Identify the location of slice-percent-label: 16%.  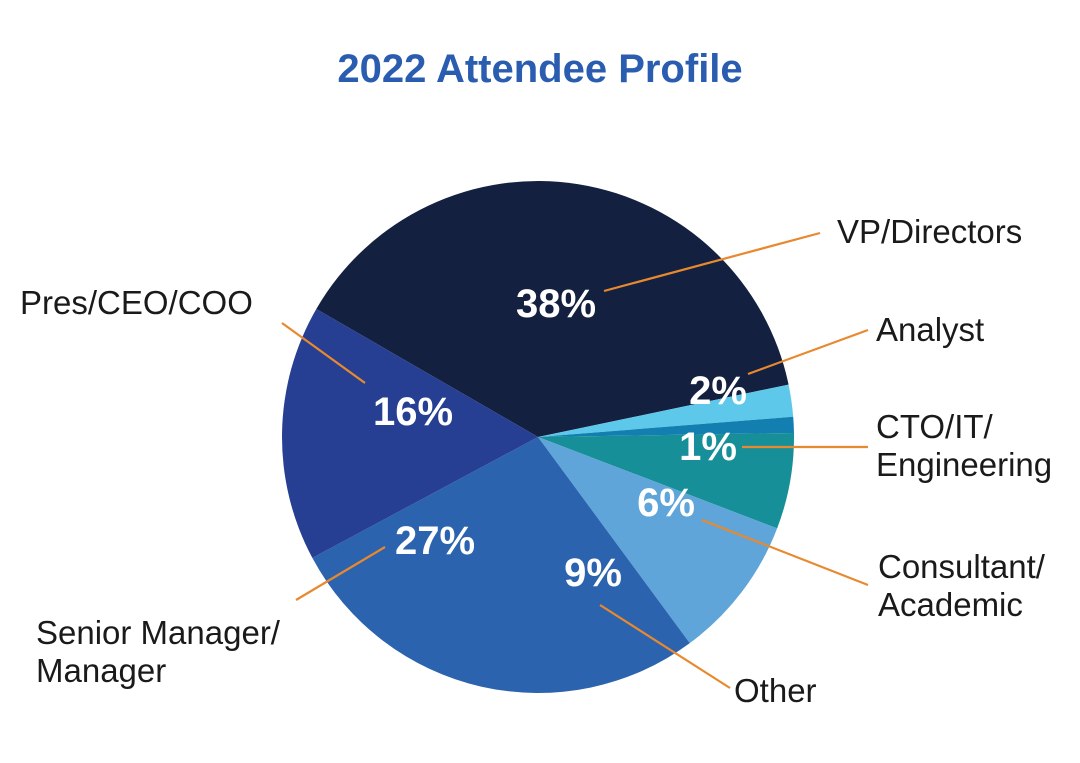
(413, 412).